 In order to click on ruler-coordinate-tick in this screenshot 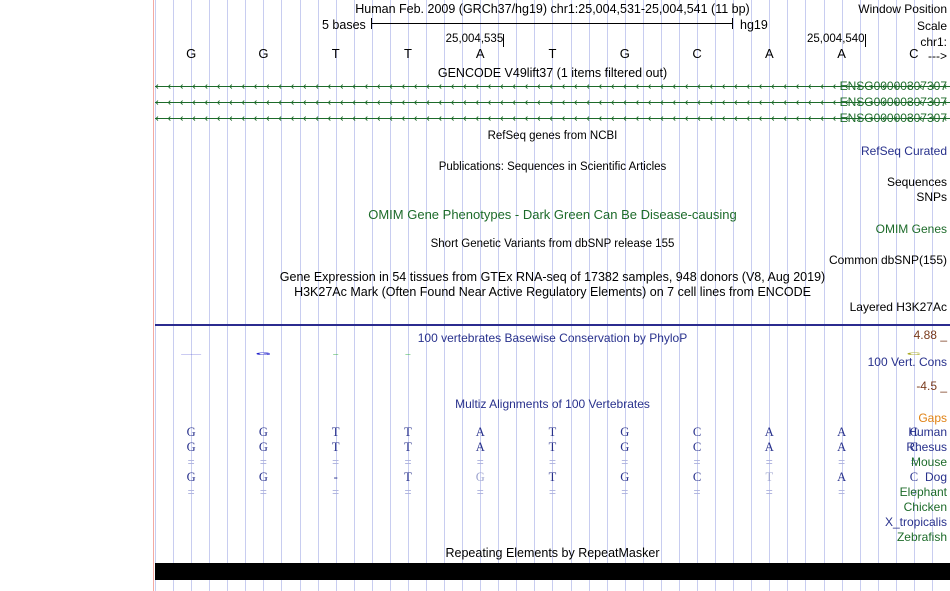, I will do `click(865, 40)`.